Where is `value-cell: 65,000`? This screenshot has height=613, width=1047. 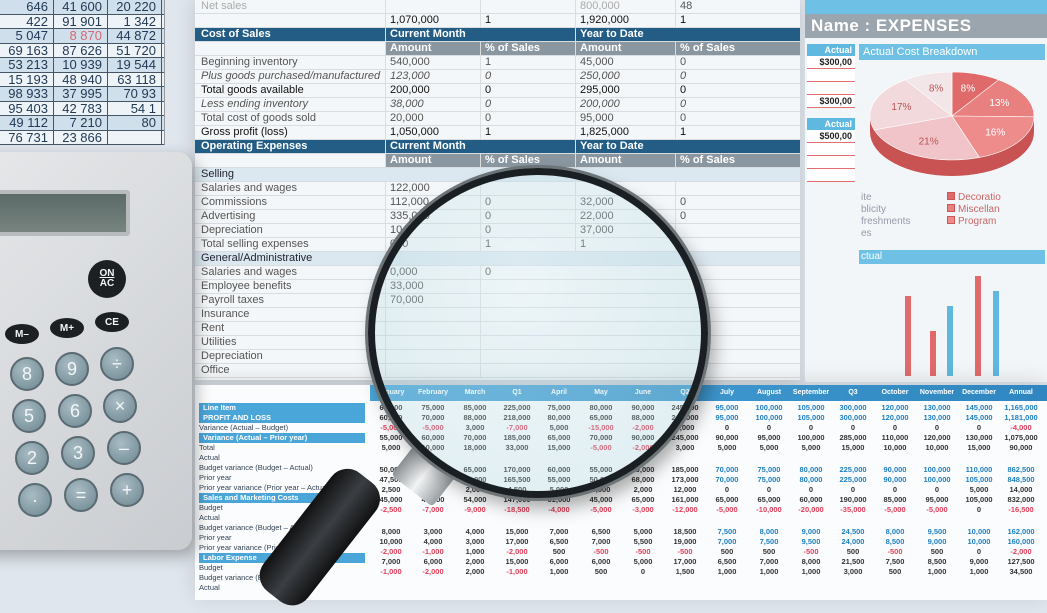
value-cell: 65,000 is located at coordinates (769, 499).